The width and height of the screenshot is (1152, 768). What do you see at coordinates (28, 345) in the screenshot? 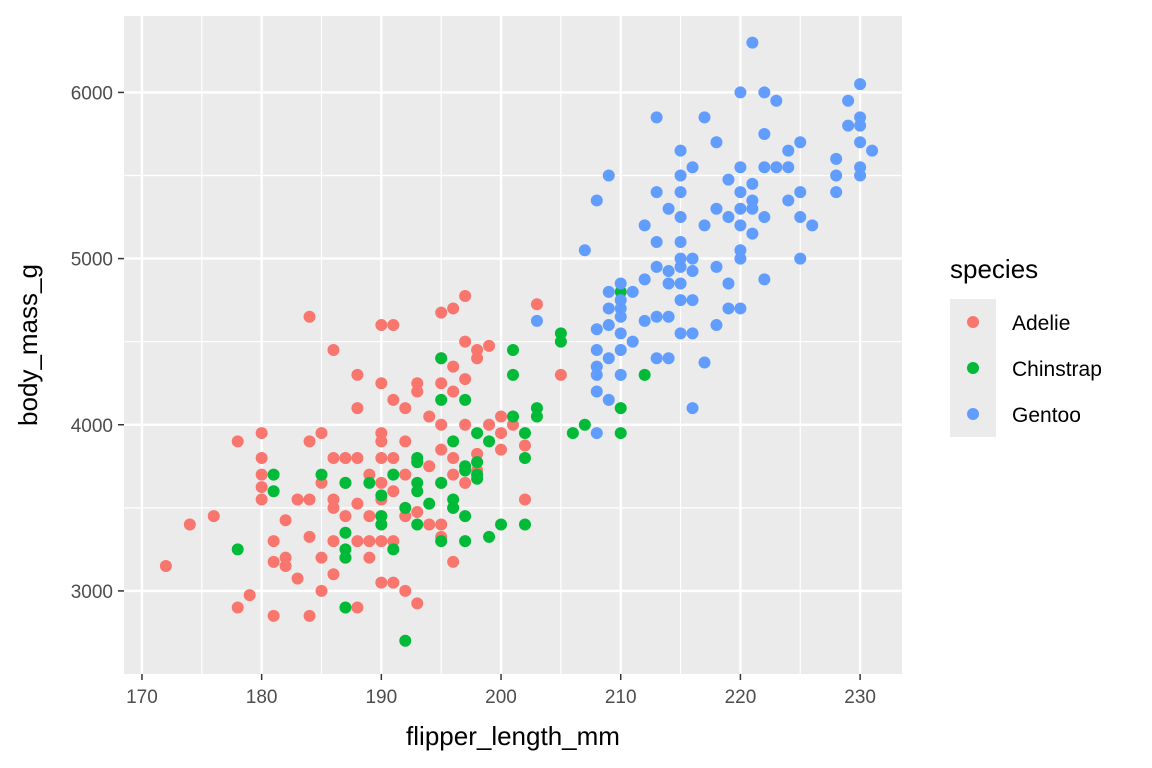
I see `y-axis-title: body_mass_g` at bounding box center [28, 345].